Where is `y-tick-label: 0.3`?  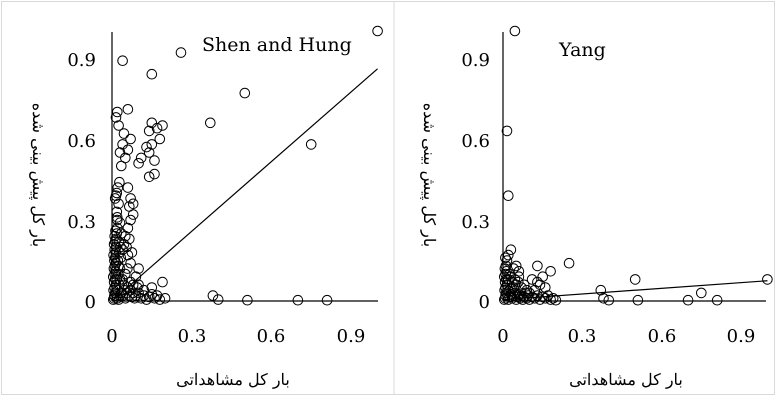
y-tick-label: 0.3 is located at coordinates (475, 222).